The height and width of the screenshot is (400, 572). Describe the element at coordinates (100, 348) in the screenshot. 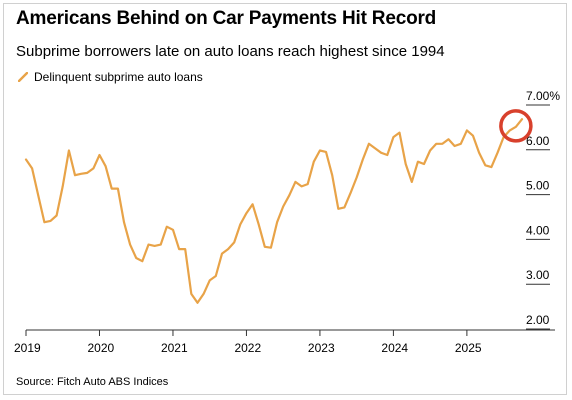

I see `x-tick-label: 2020` at that location.